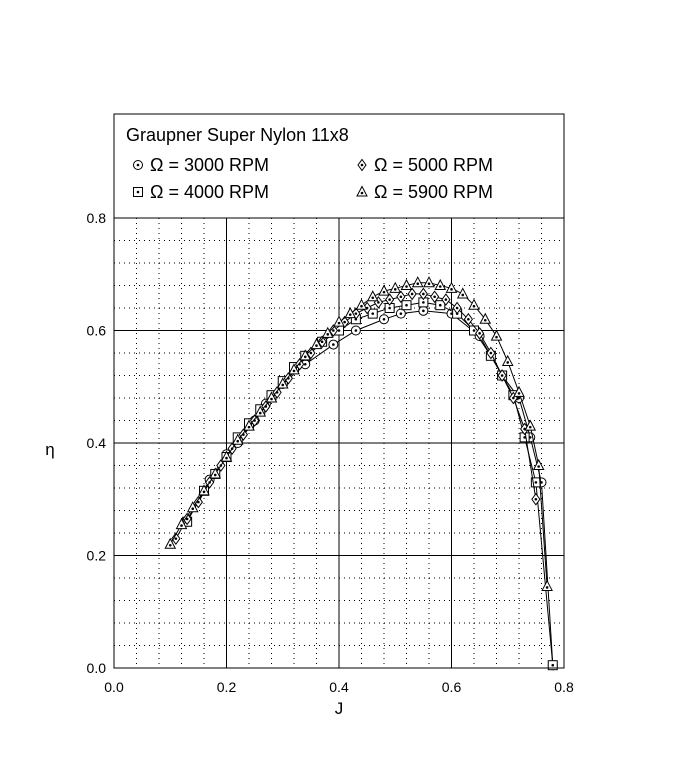 Image resolution: width=675 pixels, height=780 pixels. What do you see at coordinates (424, 192) in the screenshot?
I see `legend-entry-4: Ω = 5900 RPM` at bounding box center [424, 192].